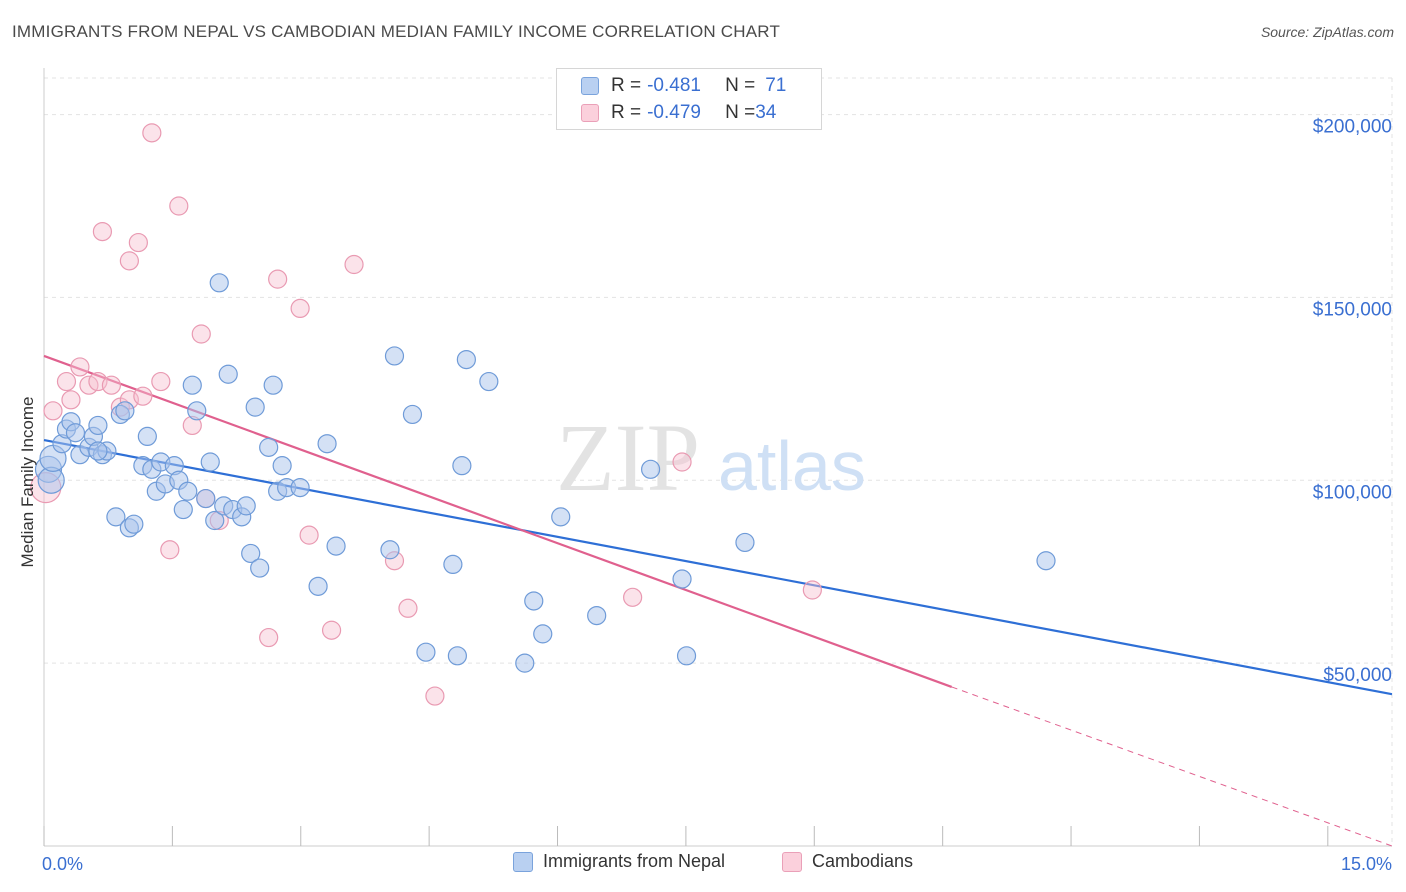 The height and width of the screenshot is (892, 1406). Describe the element at coordinates (1352, 492) in the screenshot. I see `y-tick-label: $100,000` at that location.